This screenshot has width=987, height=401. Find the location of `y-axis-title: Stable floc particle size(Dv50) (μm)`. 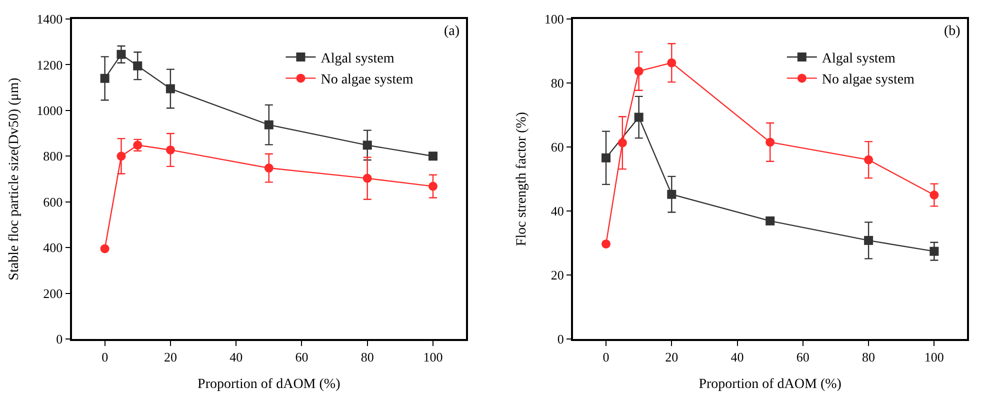

y-axis-title: Stable floc particle size(Dv50) (μm) is located at coordinates (14, 178).